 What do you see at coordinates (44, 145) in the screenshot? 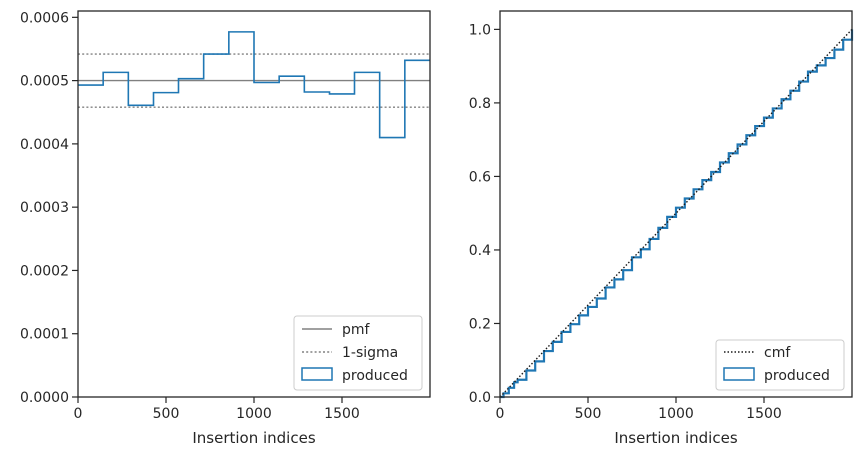
I see `y-tick-label: 0.0004` at bounding box center [44, 145].